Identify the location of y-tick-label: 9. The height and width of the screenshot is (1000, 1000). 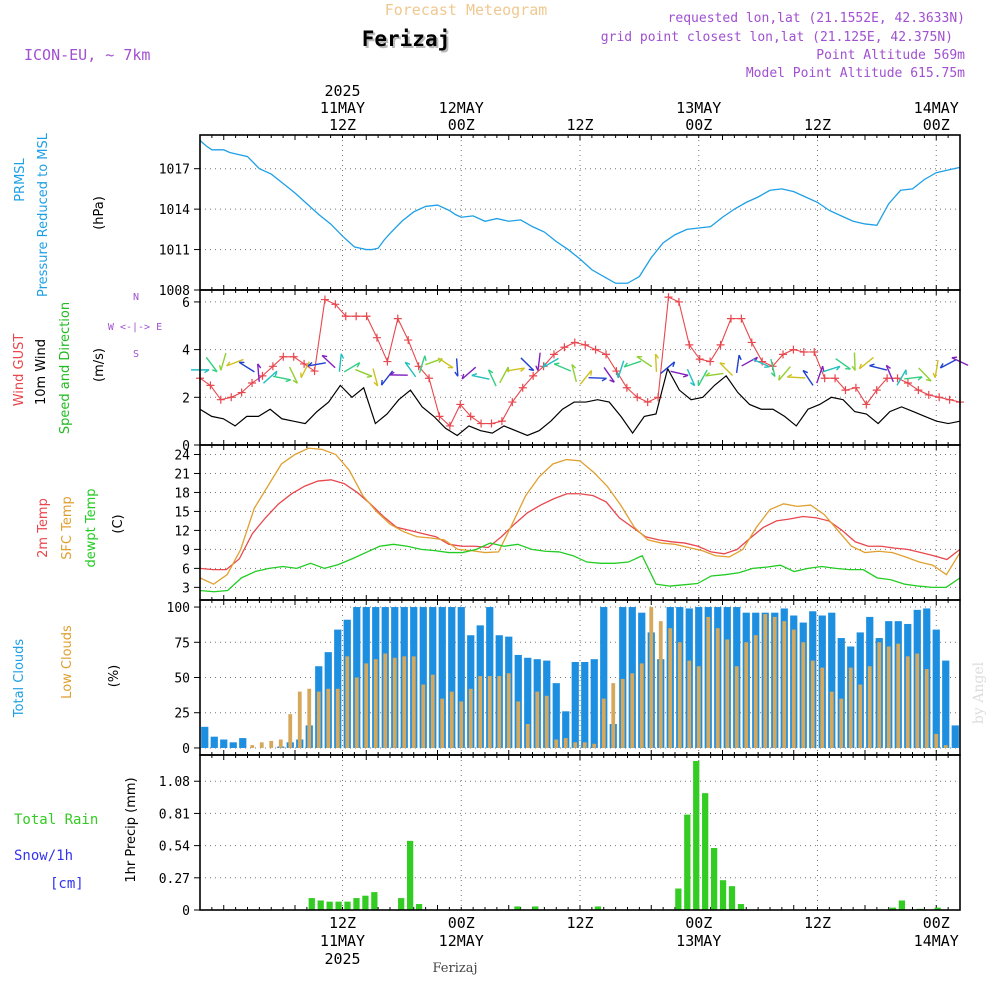
(186, 550).